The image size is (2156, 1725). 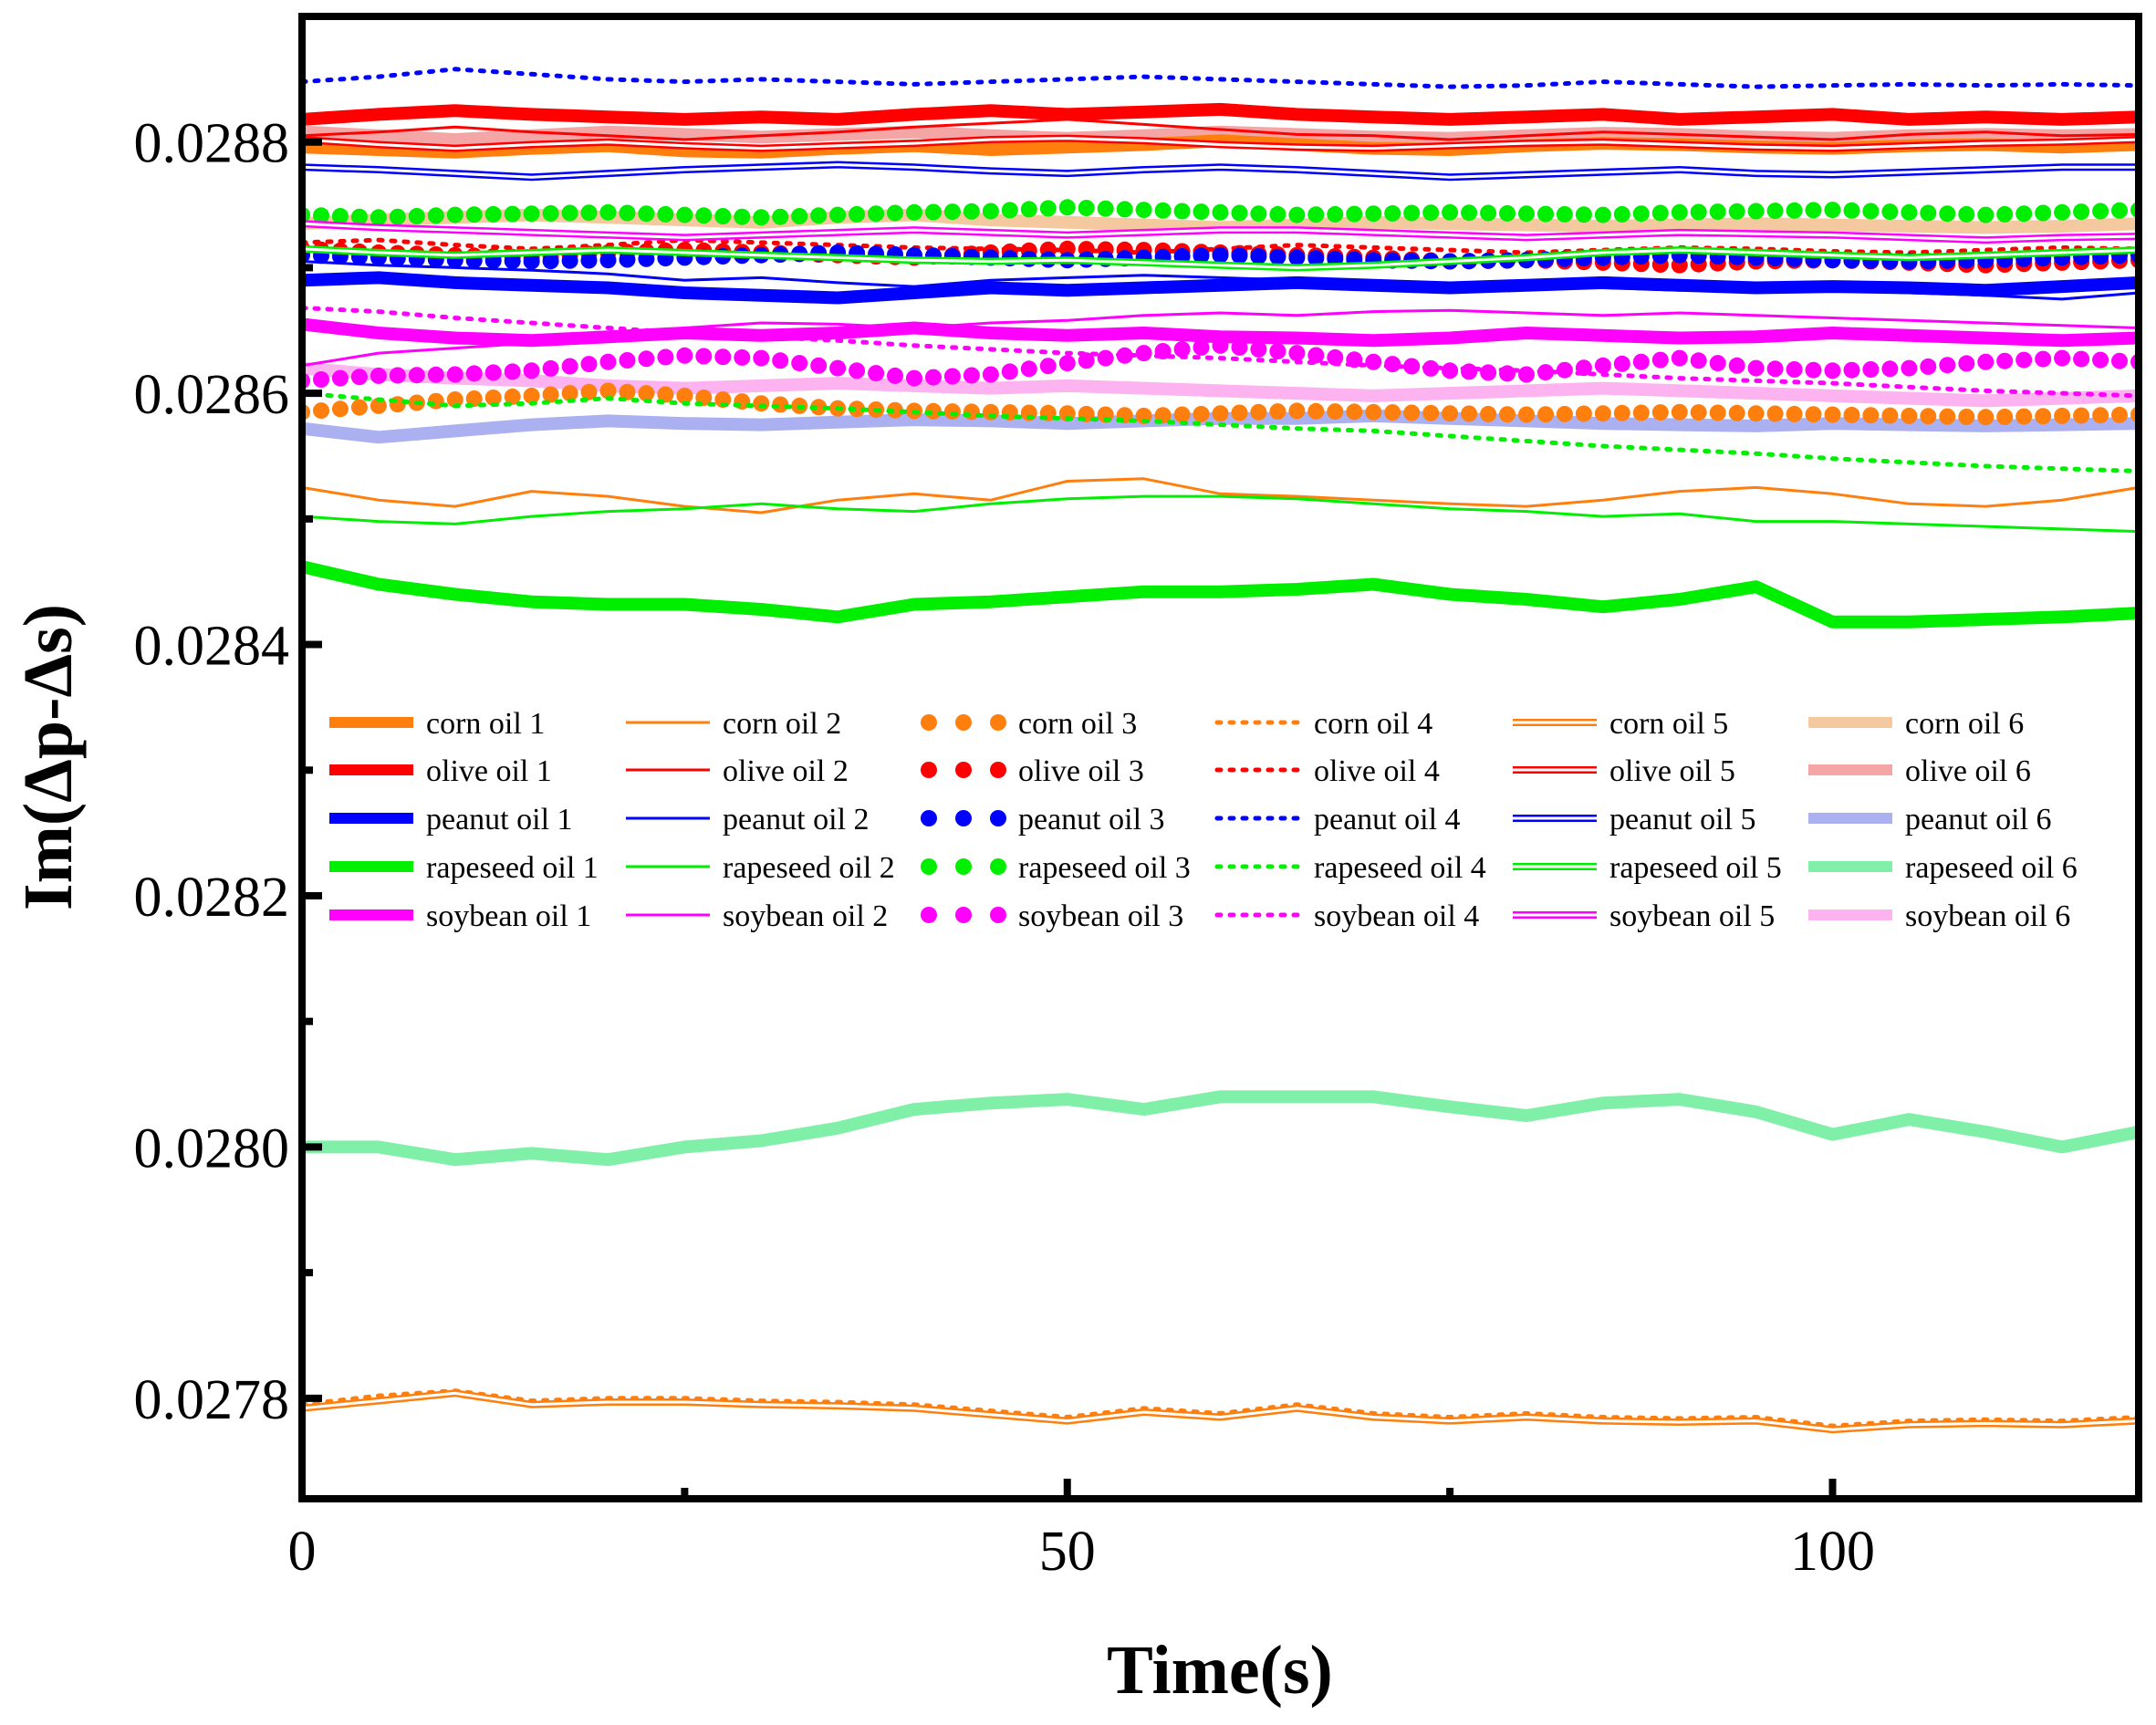 I want to click on y-axis-label: Im(Δp-Δs), so click(x=49, y=757).